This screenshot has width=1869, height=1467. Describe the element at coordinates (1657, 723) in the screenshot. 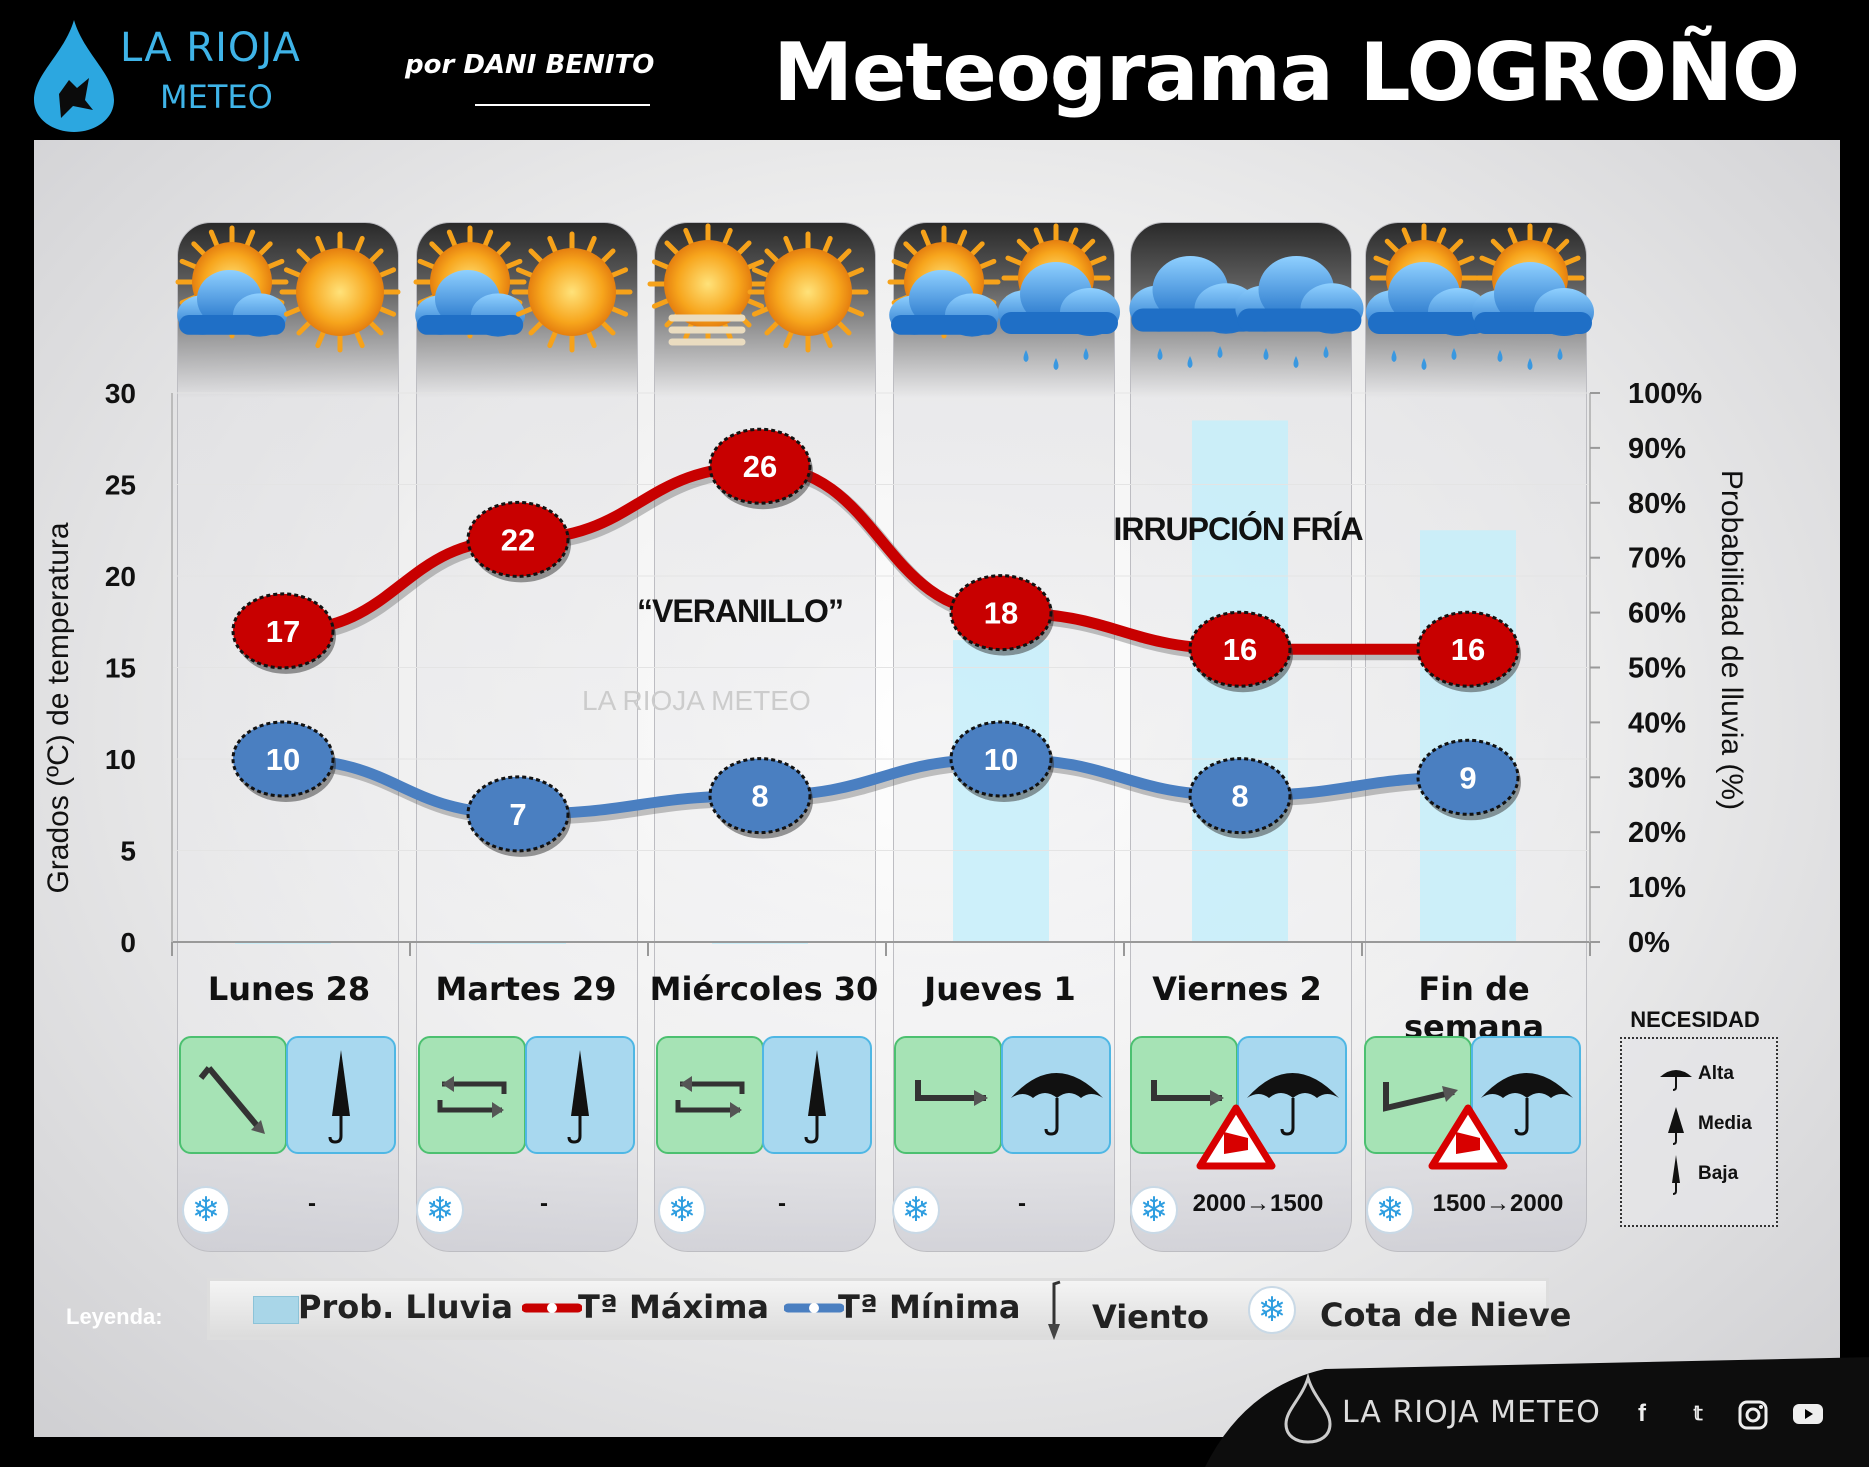

I see `y2-tick-label: 40%` at that location.